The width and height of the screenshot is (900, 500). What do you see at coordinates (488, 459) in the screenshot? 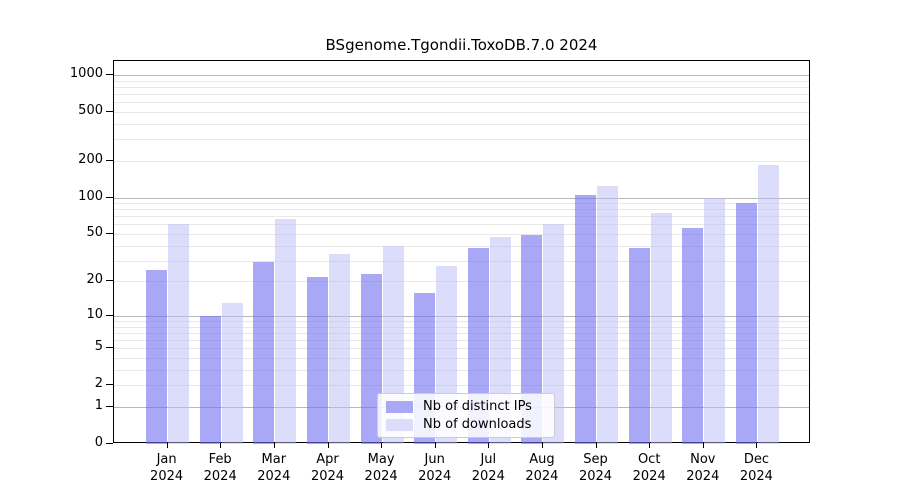
I see `x-tick-month: Jul` at bounding box center [488, 459].